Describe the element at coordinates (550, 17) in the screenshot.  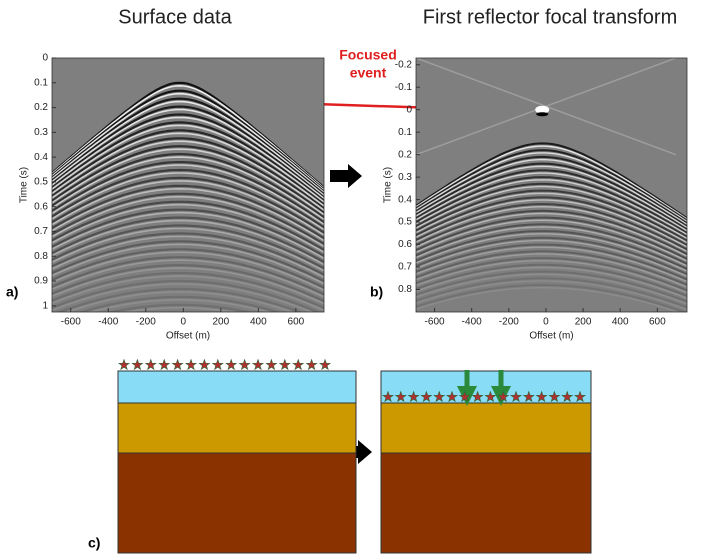
I see `title-right: First reflector focal transform` at that location.